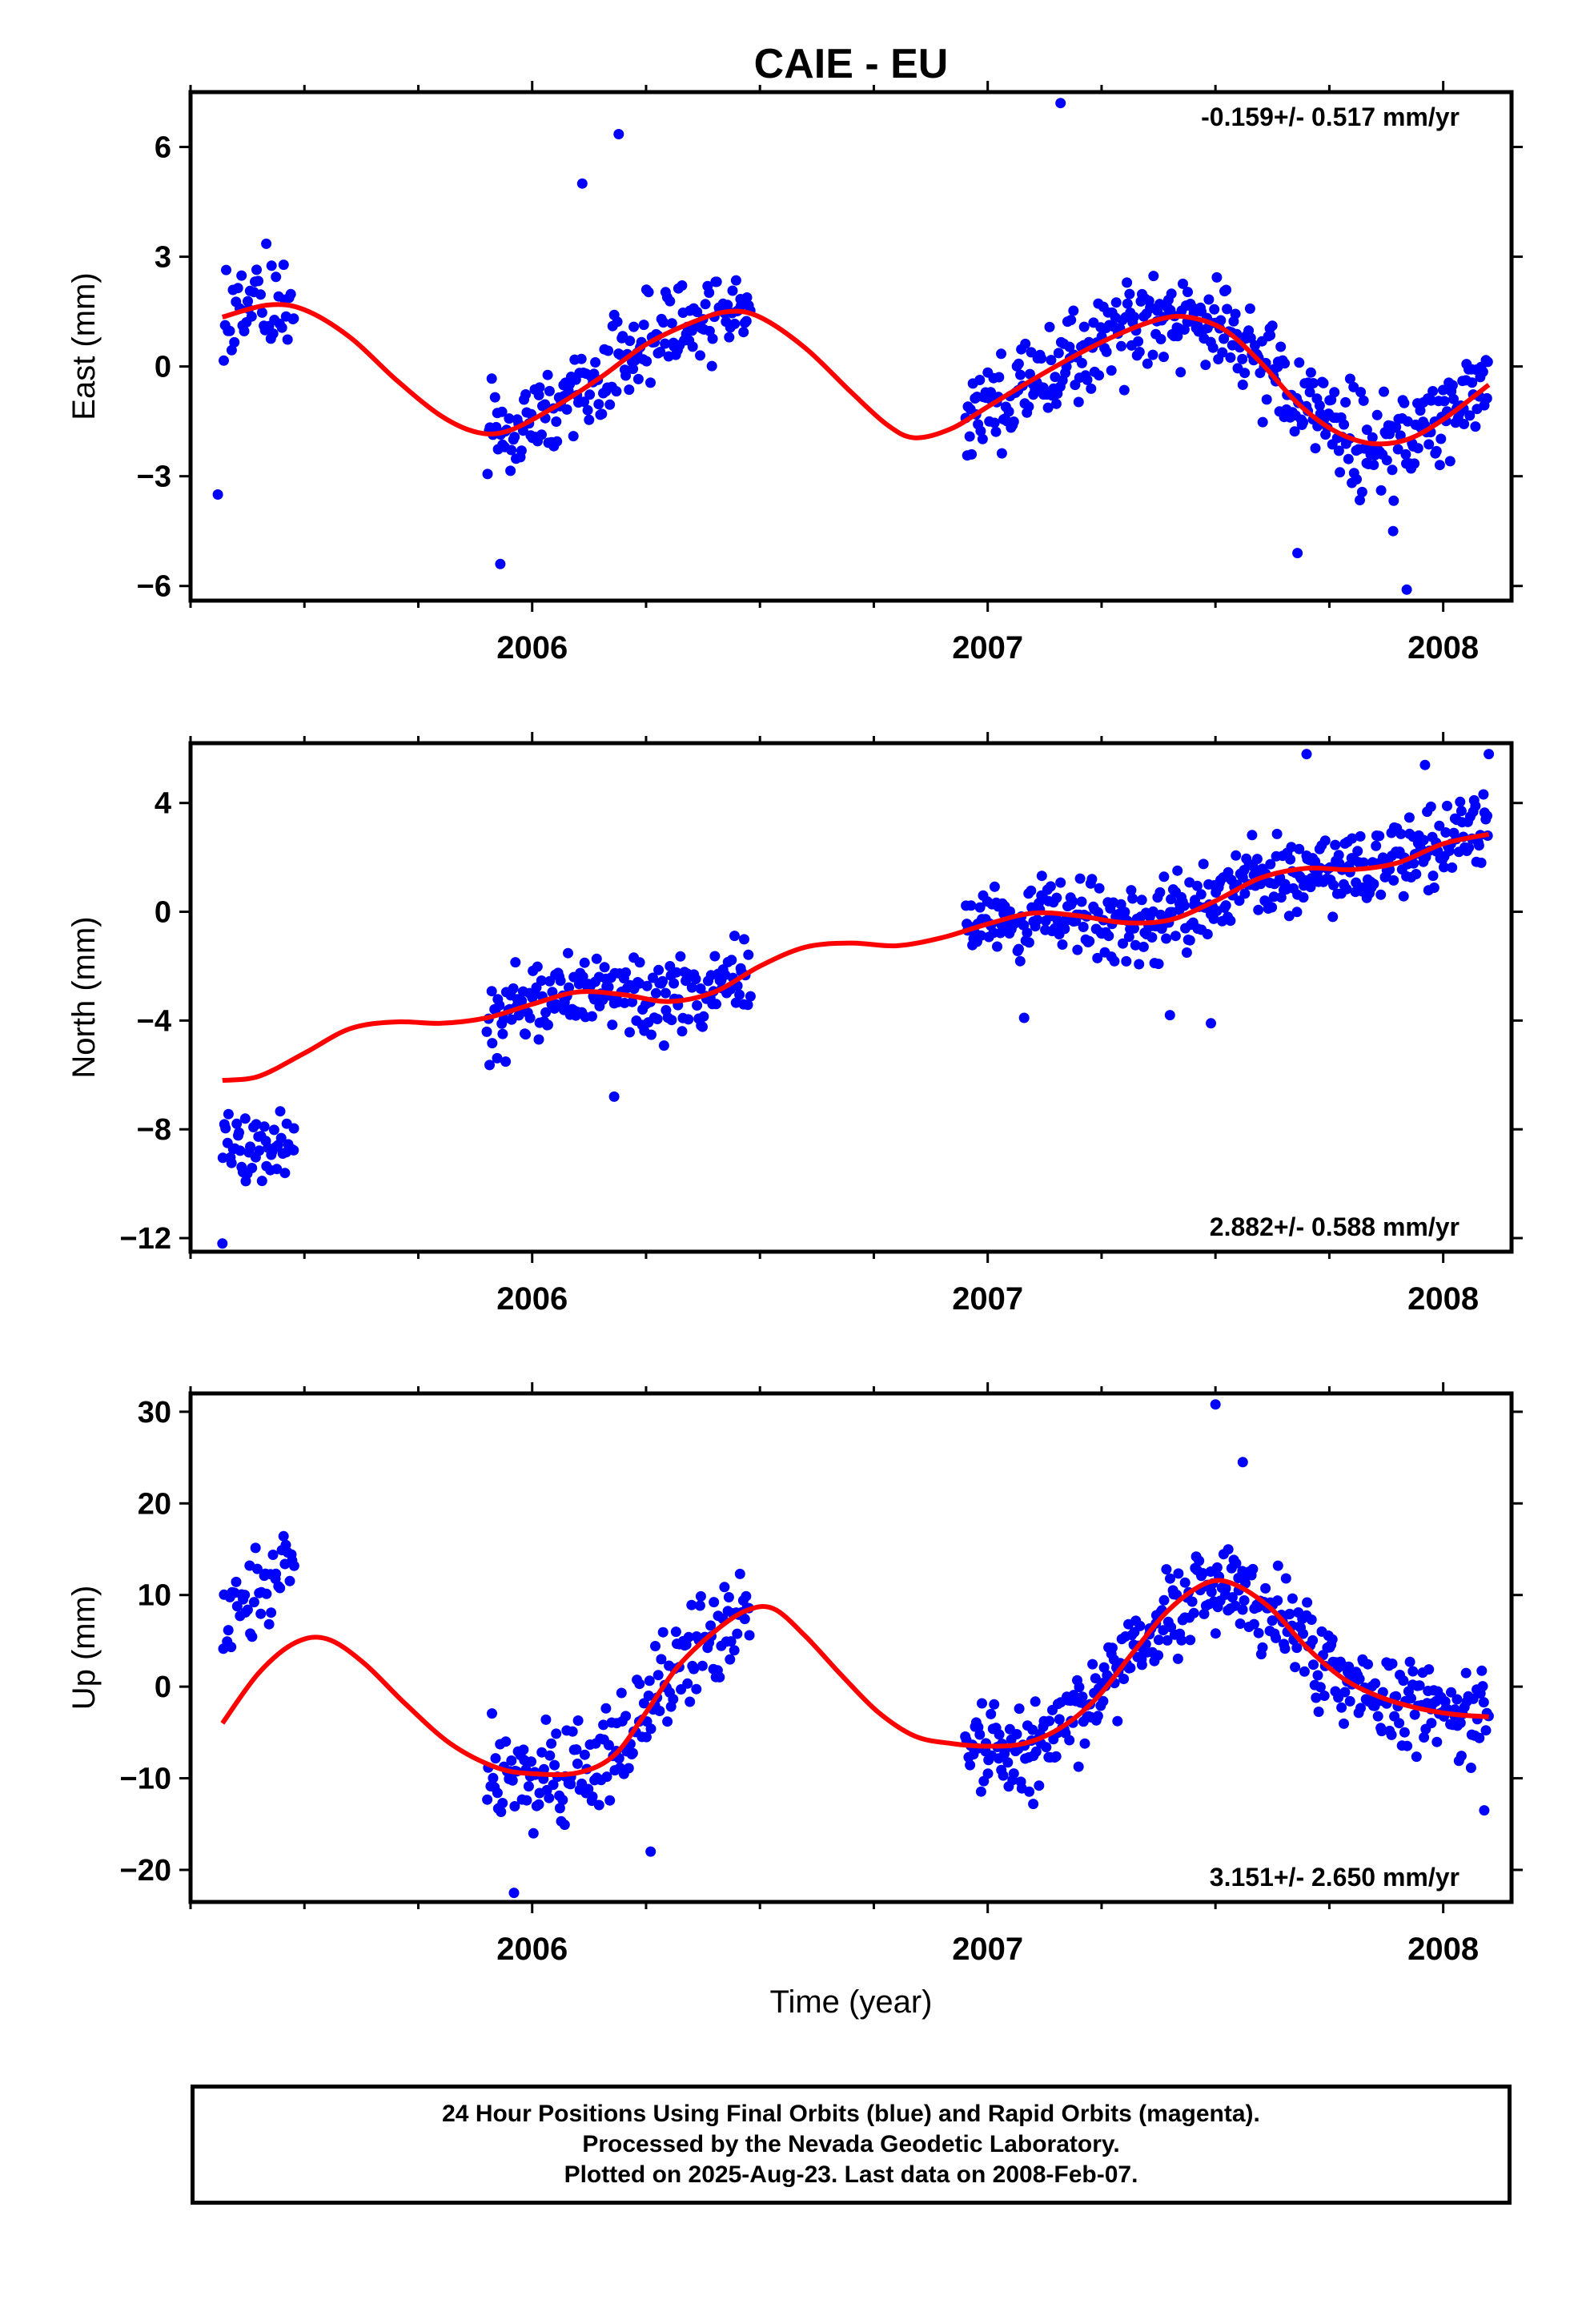 The width and height of the screenshot is (1582, 2324). What do you see at coordinates (987, 1949) in the screenshot?
I see `x-tick-label: 2007` at bounding box center [987, 1949].